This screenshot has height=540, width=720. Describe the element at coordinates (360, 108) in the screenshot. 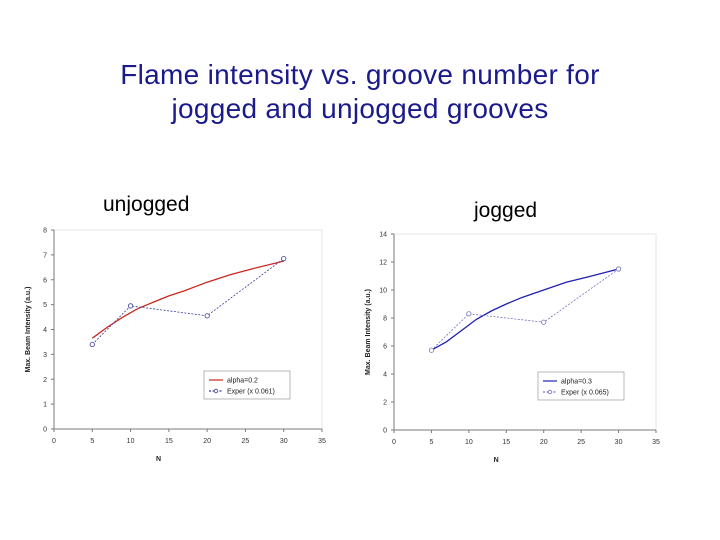

I see `title-line-2: jogged and unjogged grooves` at that location.